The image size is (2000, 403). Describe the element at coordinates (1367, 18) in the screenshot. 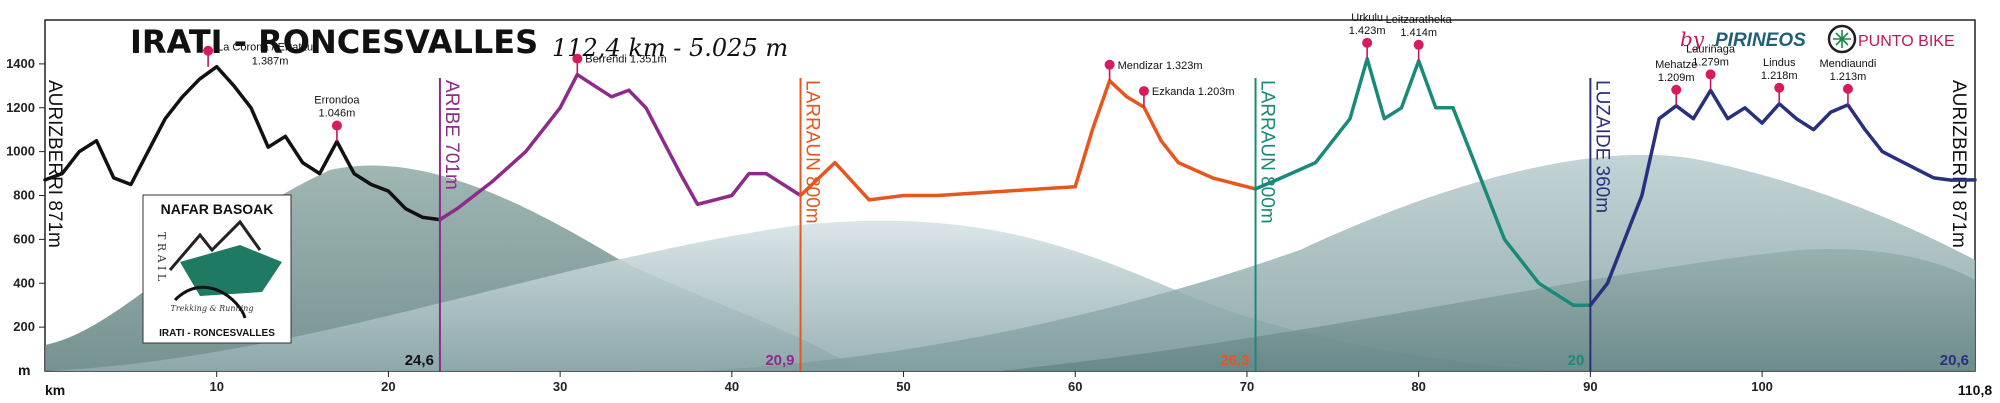

I see `peak-label: Urkulu` at that location.